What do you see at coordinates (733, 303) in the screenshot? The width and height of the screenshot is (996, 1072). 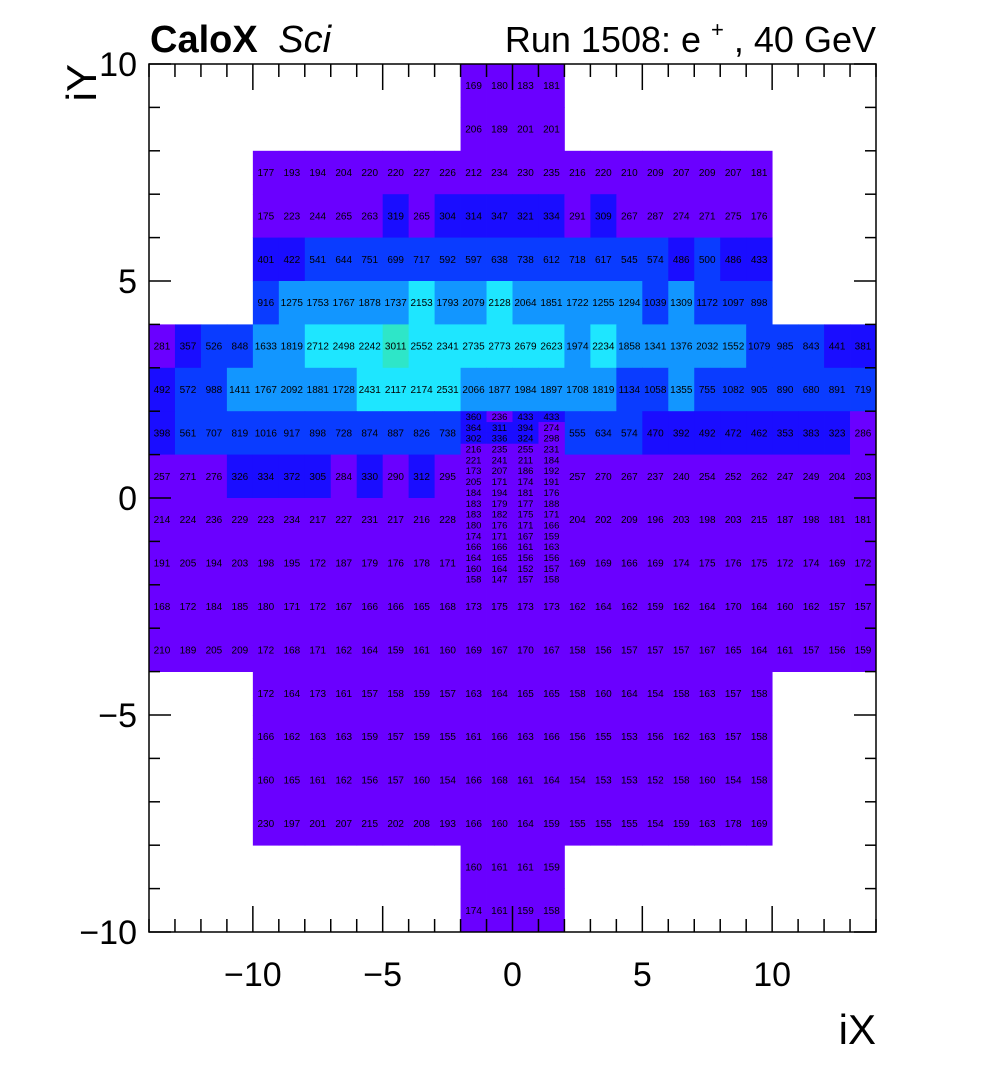 I see `cell-value-label: 1097` at bounding box center [733, 303].